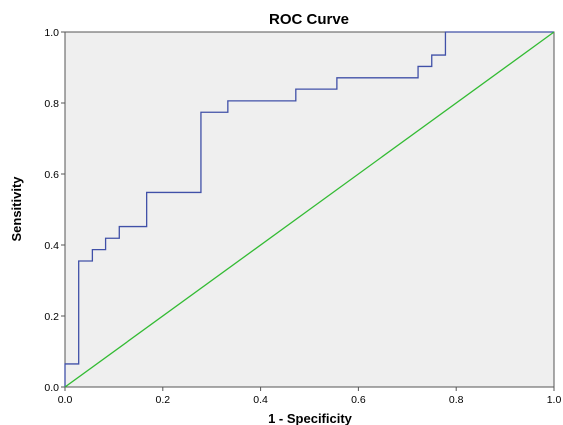 The image size is (563, 425). Describe the element at coordinates (51, 317) in the screenshot. I see `y-tick-label: 0.2` at that location.